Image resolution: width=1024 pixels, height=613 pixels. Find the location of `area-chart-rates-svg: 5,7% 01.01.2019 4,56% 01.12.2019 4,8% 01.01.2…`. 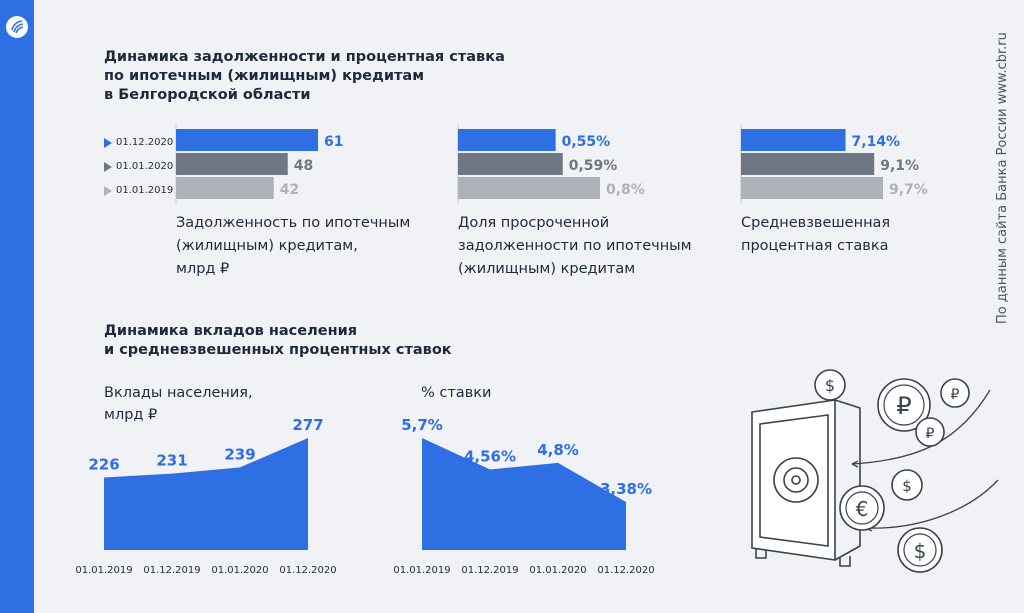

area-chart-rates-svg: 5,7% 01.01.2019 4,56% 01.12.2019 4,8% 01.01.2… is located at coordinates (523, 496).